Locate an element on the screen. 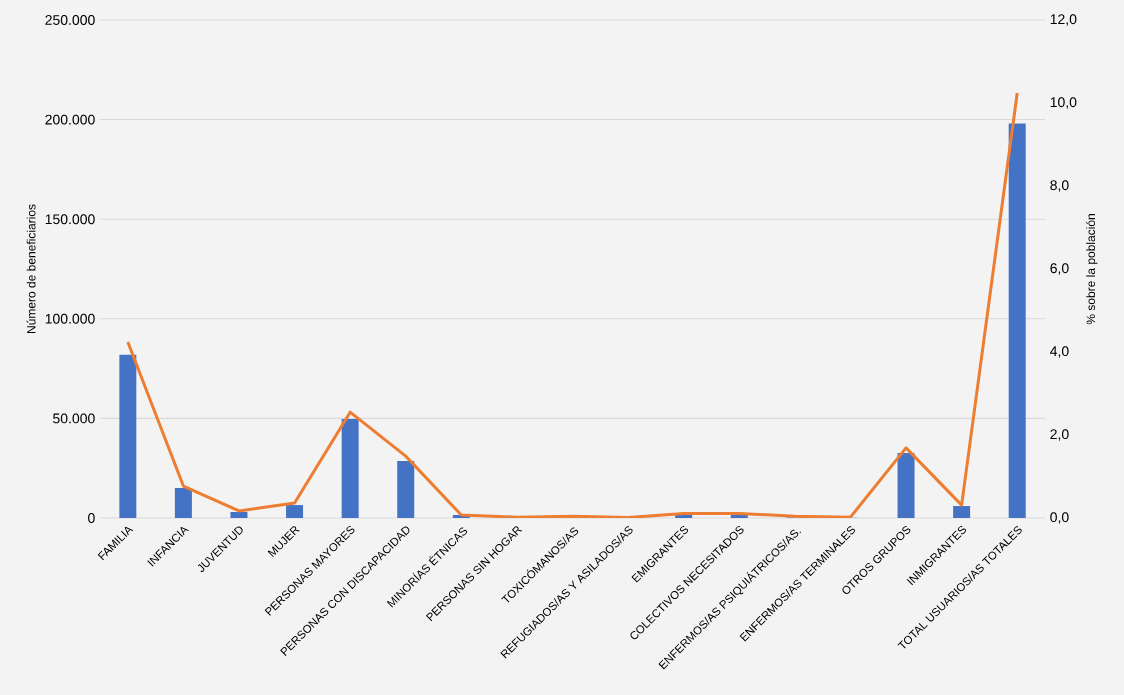 The width and height of the screenshot is (1124, 695). y2-axis-title: % sobre la población is located at coordinates (1092, 269).